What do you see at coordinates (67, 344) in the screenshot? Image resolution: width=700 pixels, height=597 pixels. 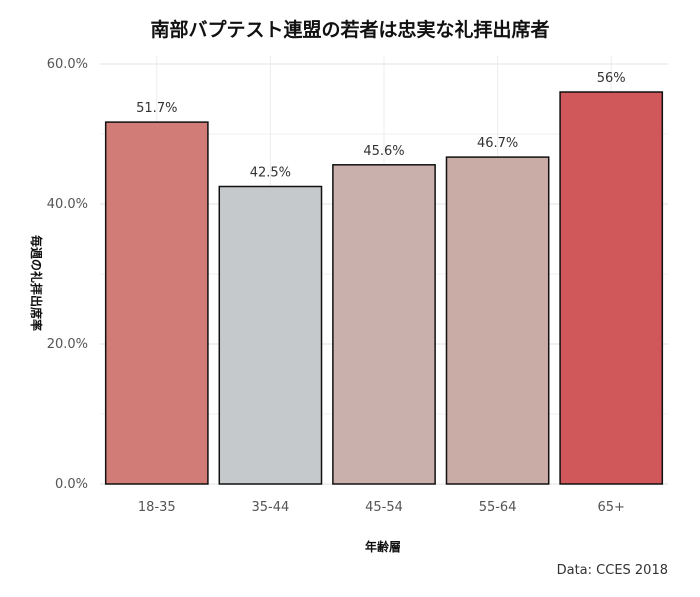 I see `y-tick-label: 20.0%` at bounding box center [67, 344].